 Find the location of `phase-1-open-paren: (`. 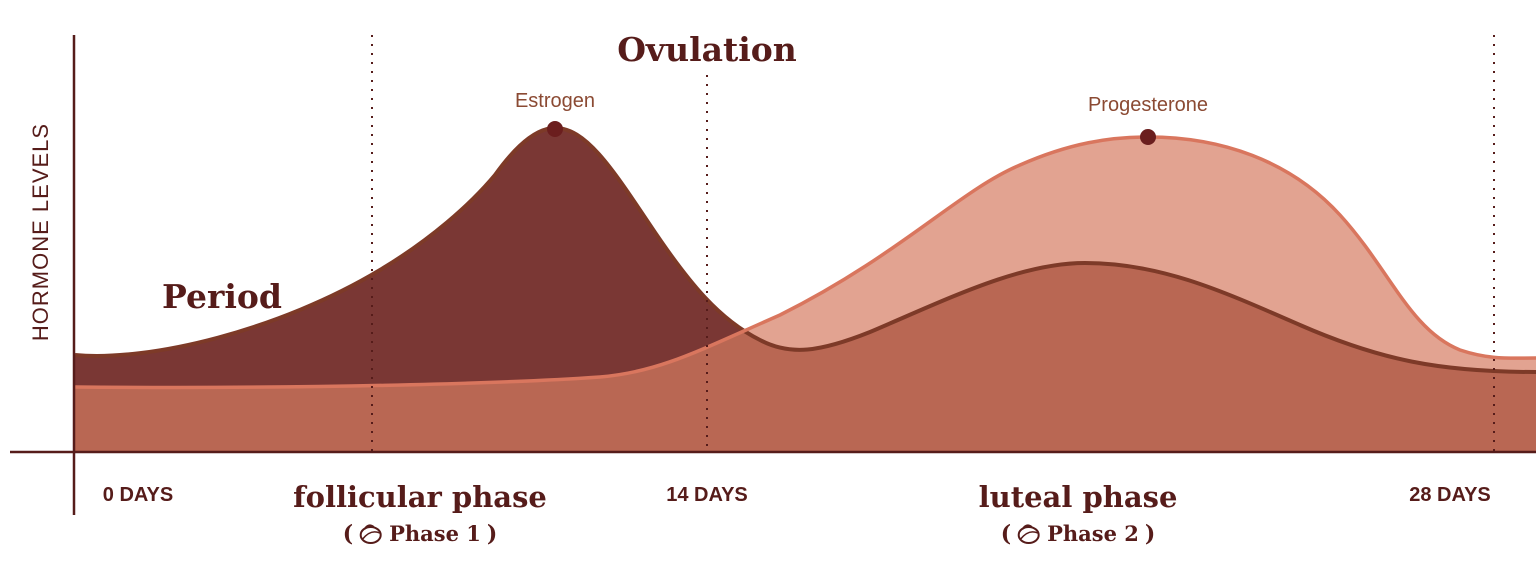

phase-1-open-paren: ( is located at coordinates (348, 534).